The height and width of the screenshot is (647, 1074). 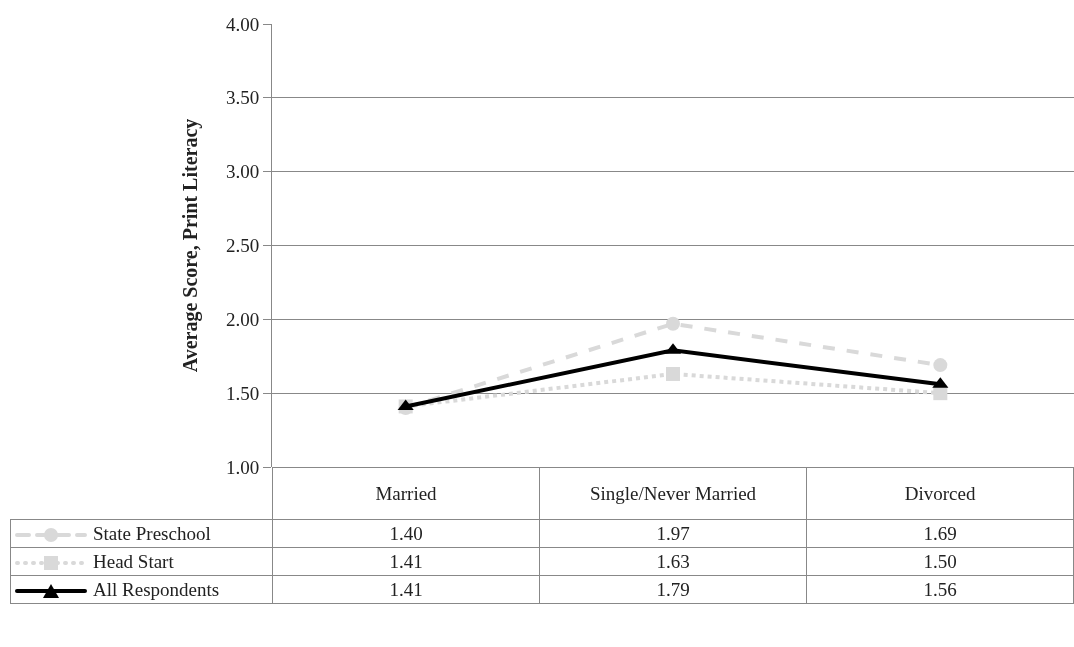 What do you see at coordinates (152, 533) in the screenshot?
I see `legend-label: State Preschool` at bounding box center [152, 533].